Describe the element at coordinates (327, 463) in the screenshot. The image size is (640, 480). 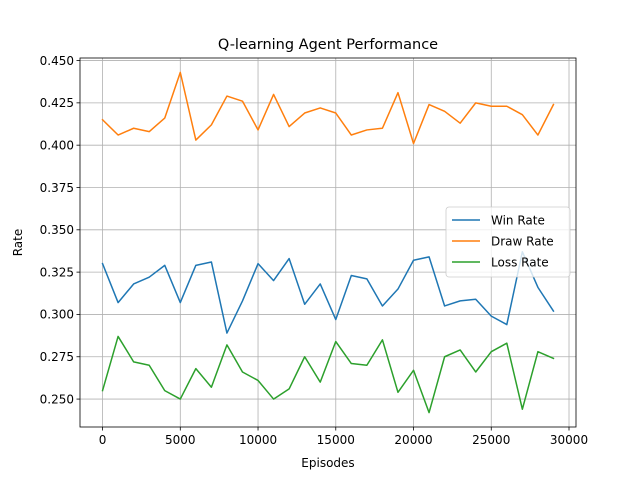
I see `x-axis-label: Episodes` at that location.